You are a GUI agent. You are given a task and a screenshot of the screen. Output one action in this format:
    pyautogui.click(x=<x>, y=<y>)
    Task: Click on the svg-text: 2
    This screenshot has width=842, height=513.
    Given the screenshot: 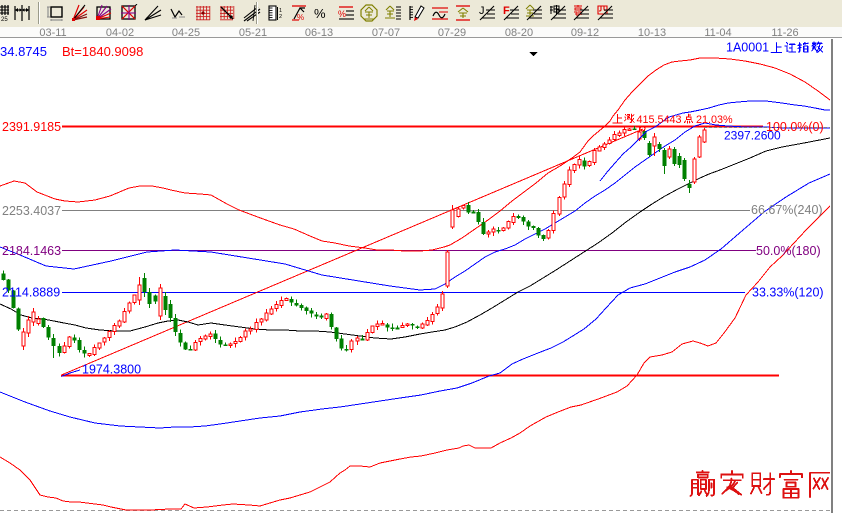 What is the action you would take?
    pyautogui.click(x=280, y=17)
    